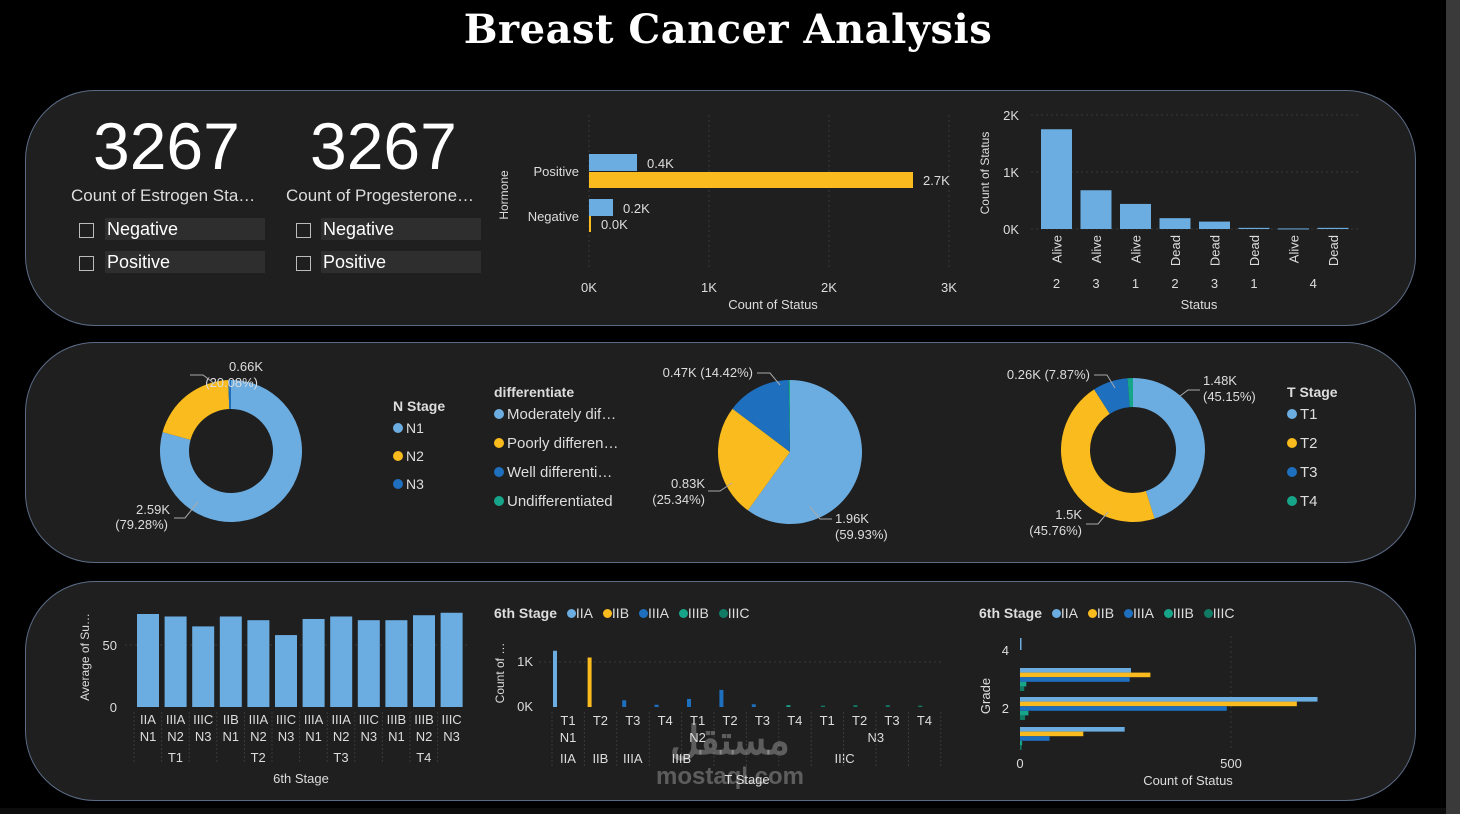 The width and height of the screenshot is (1460, 814). Describe the element at coordinates (419, 434) in the screenshot. I see `n-stage-legend-n1: N1` at that location.